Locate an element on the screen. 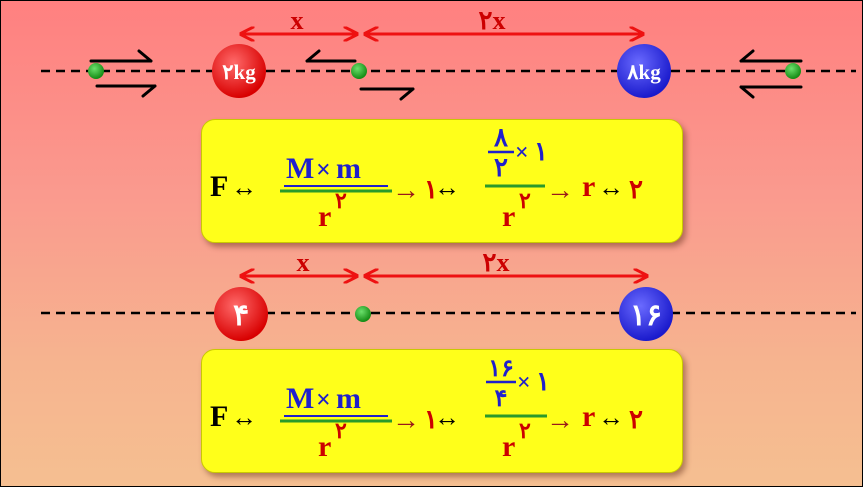  formula-top-result-val: ۲ is located at coordinates (636, 189).